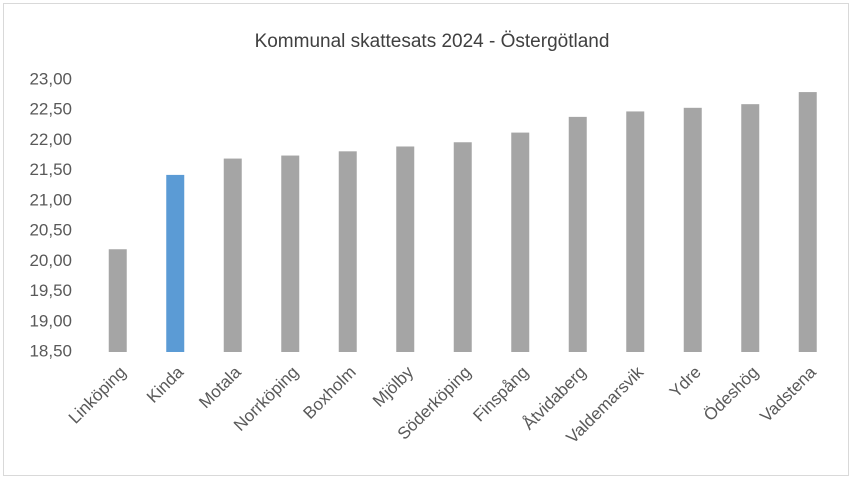 The width and height of the screenshot is (852, 479). Describe the element at coordinates (50, 230) in the screenshot. I see `y-tick-label: 20,50` at that location.